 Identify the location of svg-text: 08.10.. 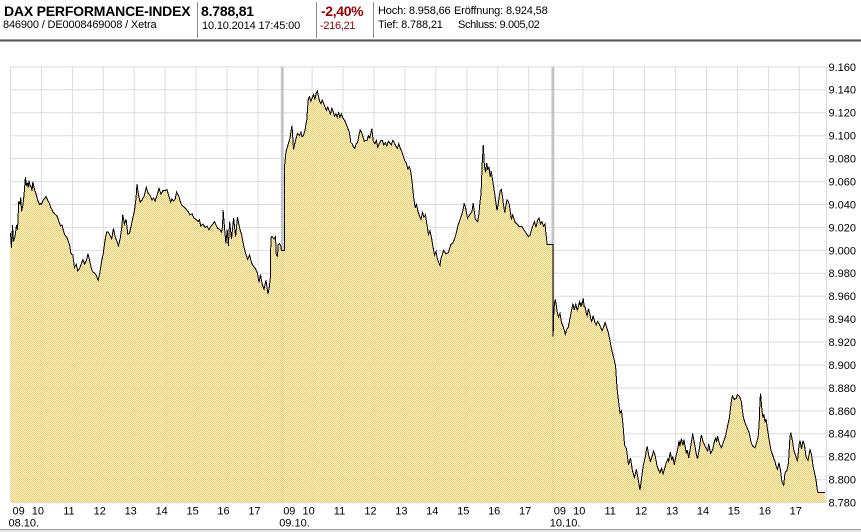
(24, 524).